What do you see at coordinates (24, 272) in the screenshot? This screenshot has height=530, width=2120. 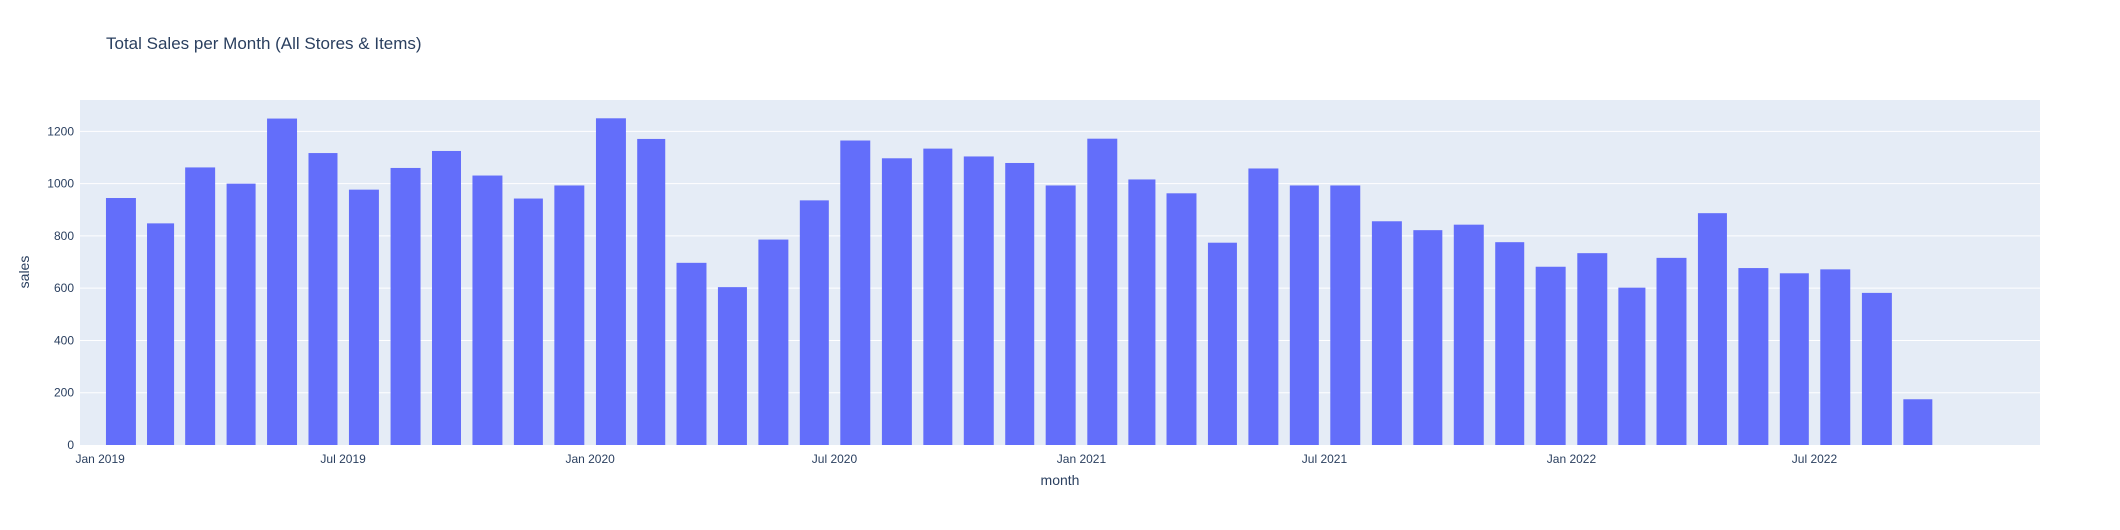 I see `y-axis-label: sales` at bounding box center [24, 272].